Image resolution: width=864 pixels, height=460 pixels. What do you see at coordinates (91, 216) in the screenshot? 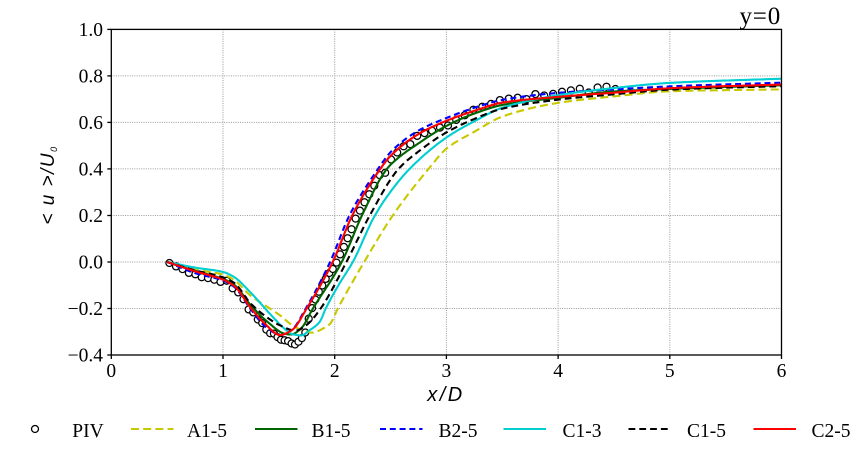
I see `svg-text: 0.2` at bounding box center [91, 216].